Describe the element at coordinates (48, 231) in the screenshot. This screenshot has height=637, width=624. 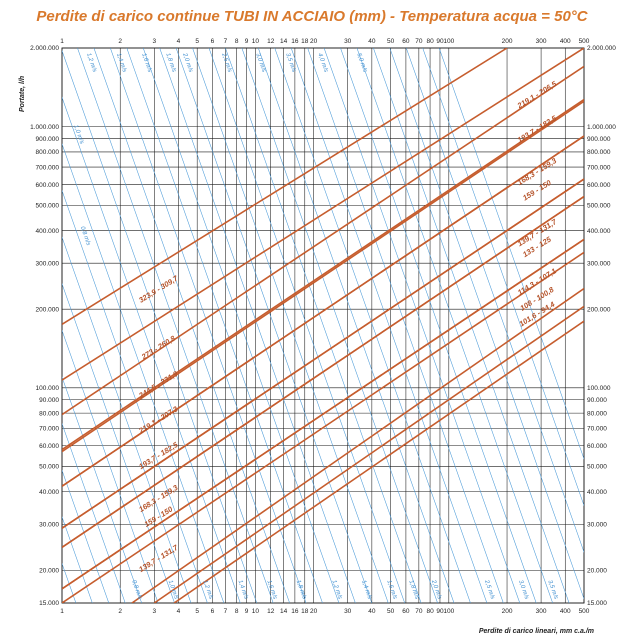
I see `y-tick-label-left: 400.000` at that location.